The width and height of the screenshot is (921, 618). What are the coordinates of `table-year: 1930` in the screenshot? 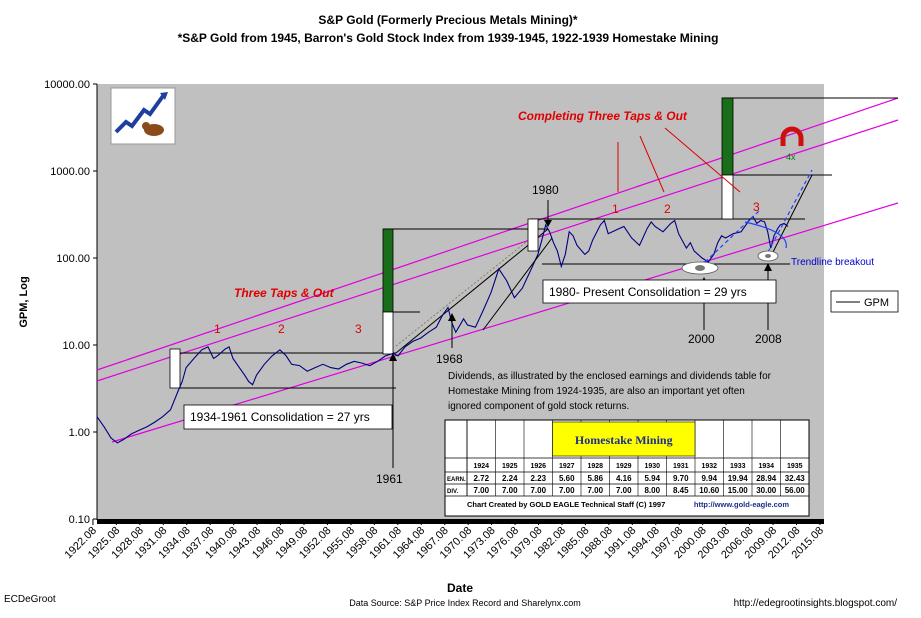 It's located at (652, 466).